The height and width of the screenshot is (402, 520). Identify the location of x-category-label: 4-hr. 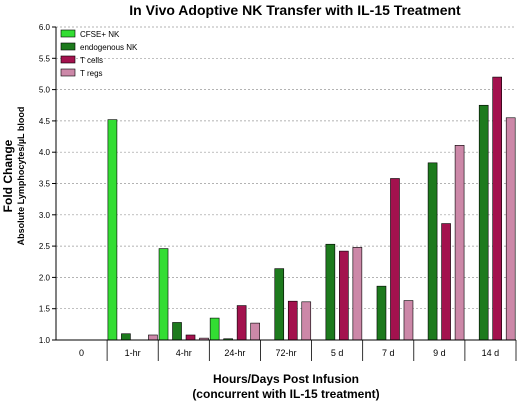
(184, 353).